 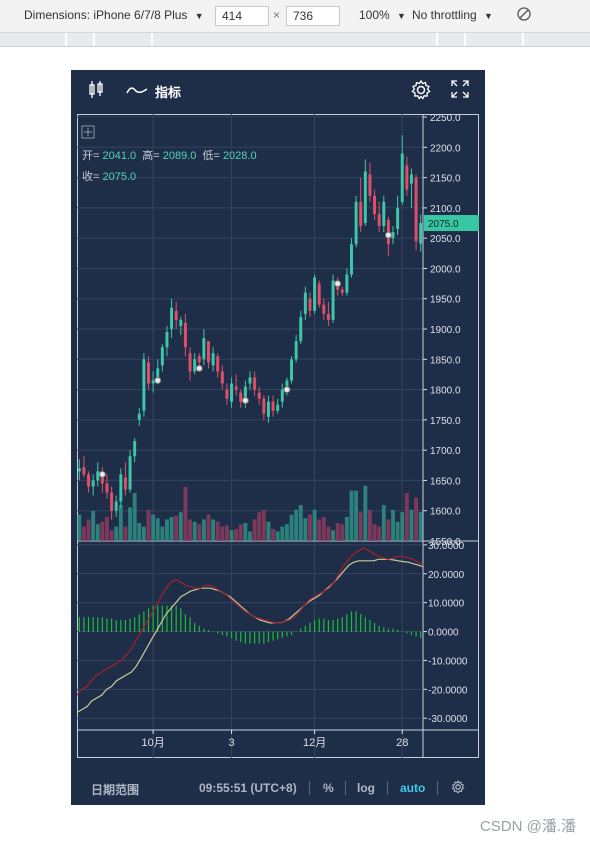 What do you see at coordinates (328, 788) in the screenshot?
I see `percent-scale-button: %` at bounding box center [328, 788].